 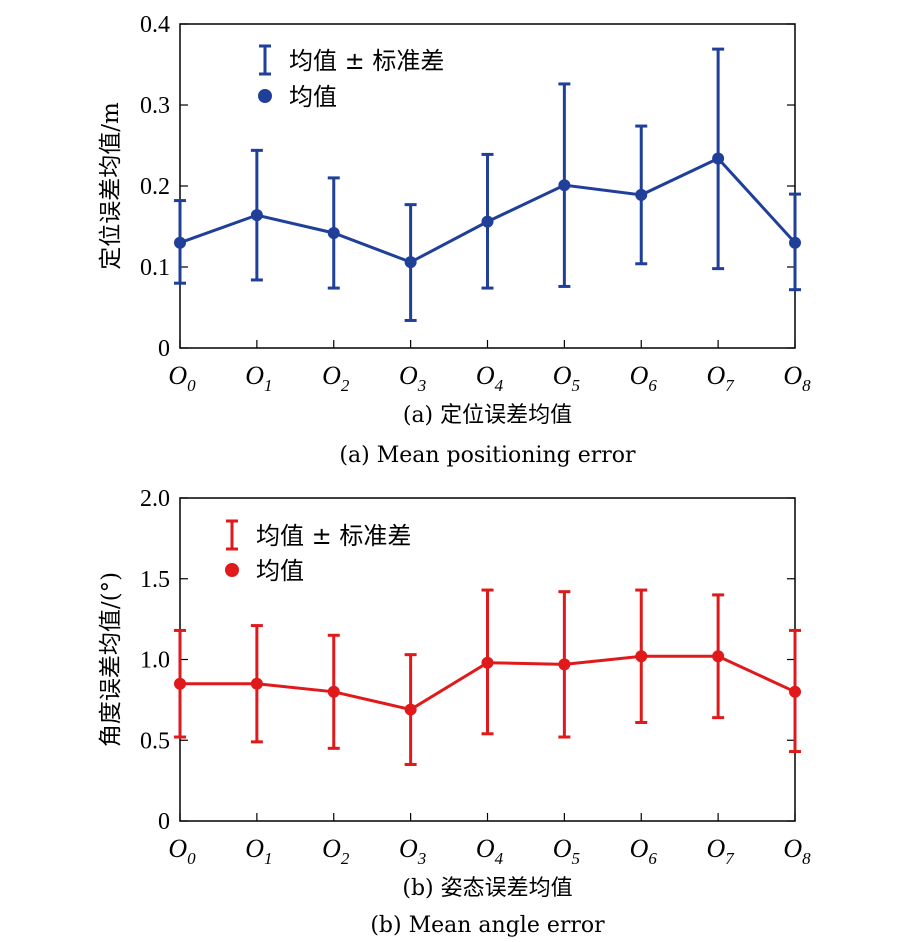 I want to click on caption-en: (b) Mean angle error, so click(x=487, y=925).